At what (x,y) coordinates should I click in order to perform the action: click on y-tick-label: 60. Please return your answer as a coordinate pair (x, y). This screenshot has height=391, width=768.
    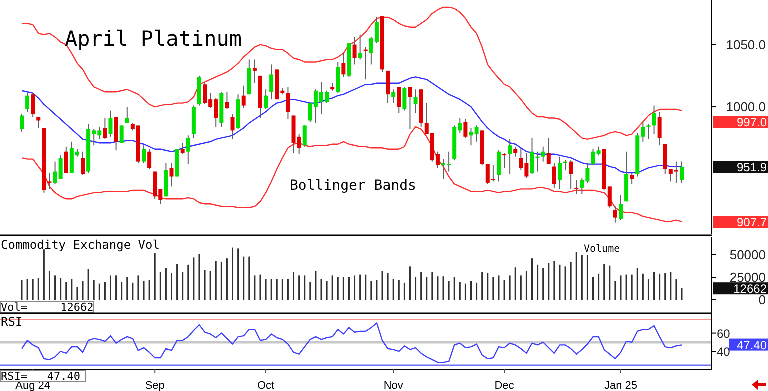
    Looking at the image, I should click on (724, 333).